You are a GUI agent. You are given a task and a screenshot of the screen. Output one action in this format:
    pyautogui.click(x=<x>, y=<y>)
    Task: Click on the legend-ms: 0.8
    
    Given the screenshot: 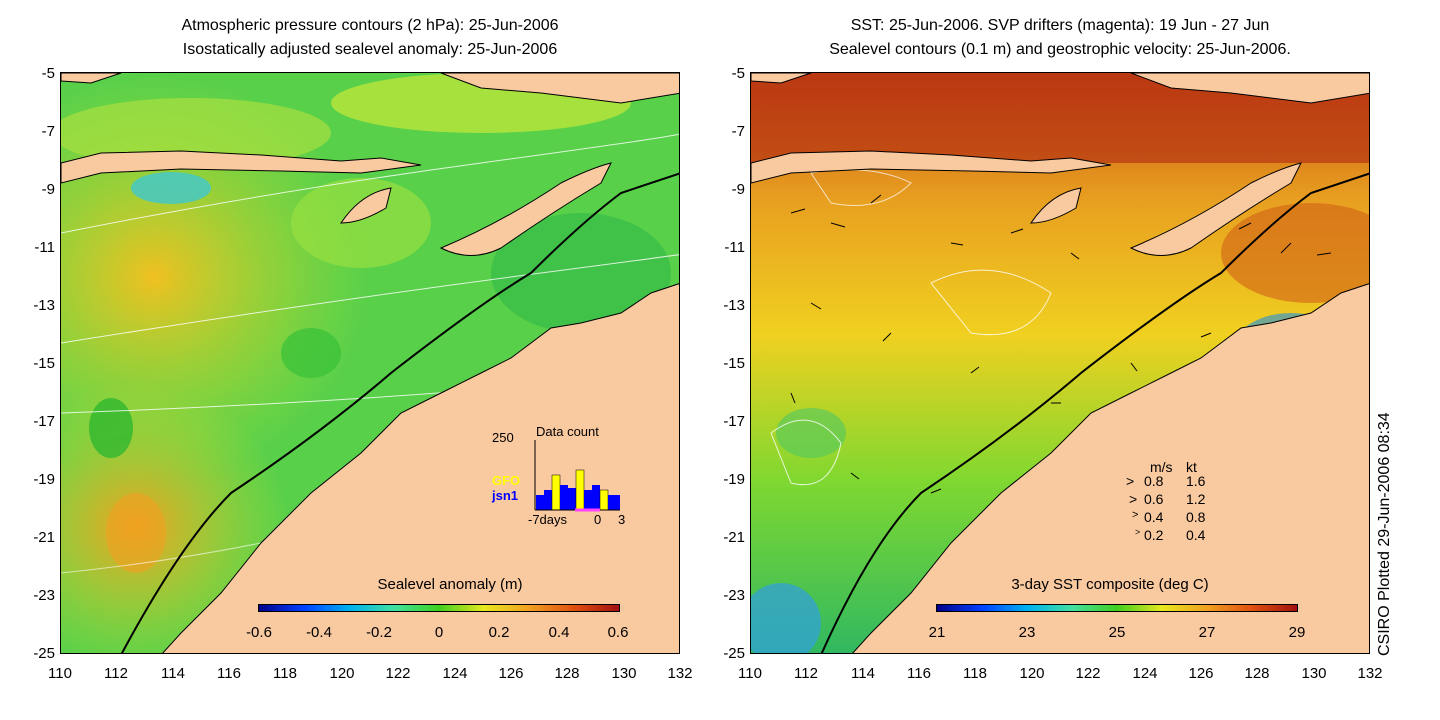 What is the action you would take?
    pyautogui.click(x=1154, y=481)
    